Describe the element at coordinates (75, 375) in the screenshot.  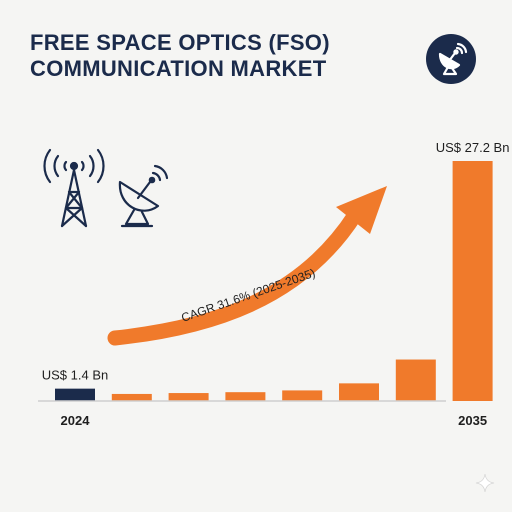
I see `value-label-1: US$ 1.4 Bn` at that location.